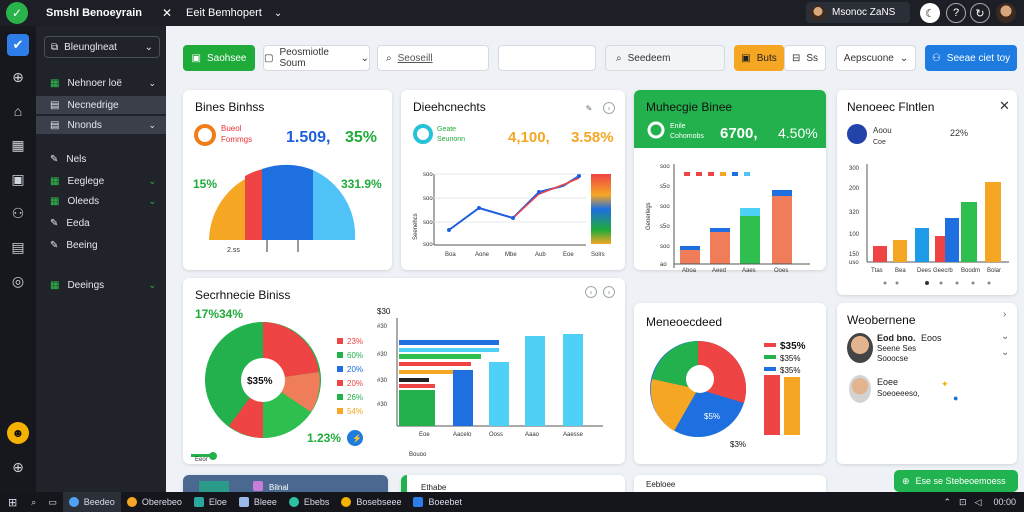 Image resolution: width=1024 pixels, height=512 pixels. I want to click on search-field: ⌕ Seedeem, so click(665, 58).